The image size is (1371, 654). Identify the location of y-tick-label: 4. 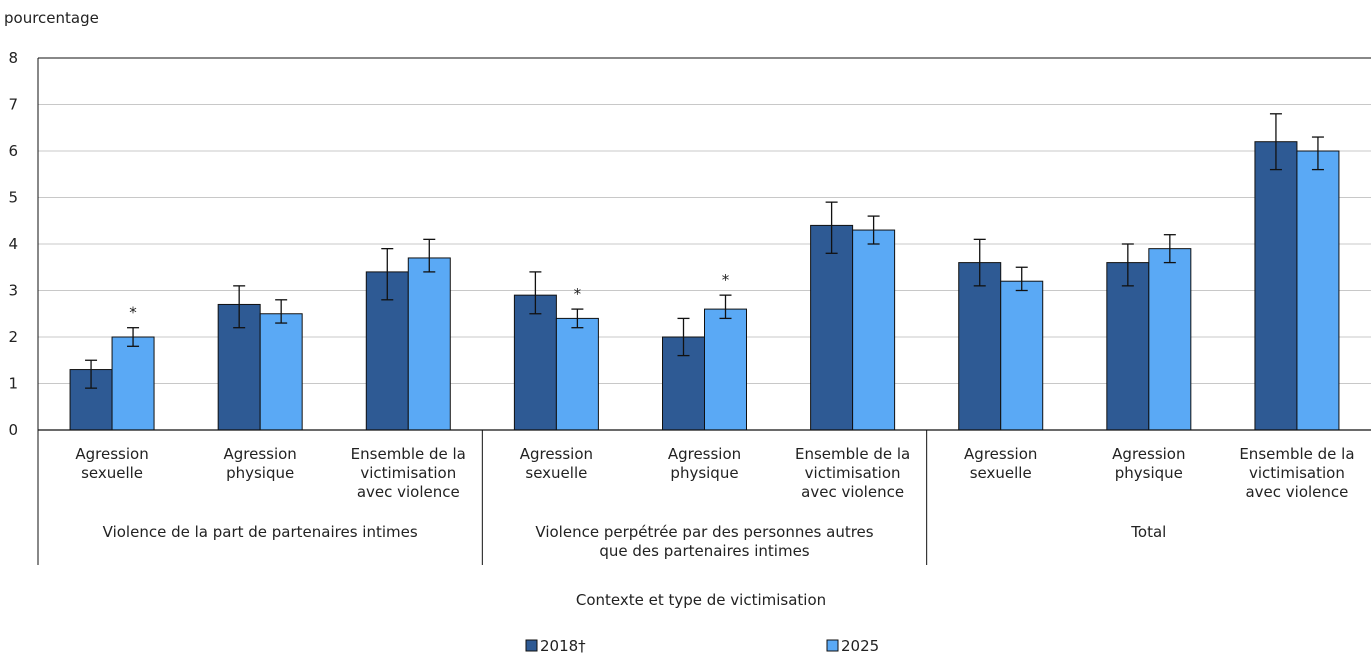
(13, 244).